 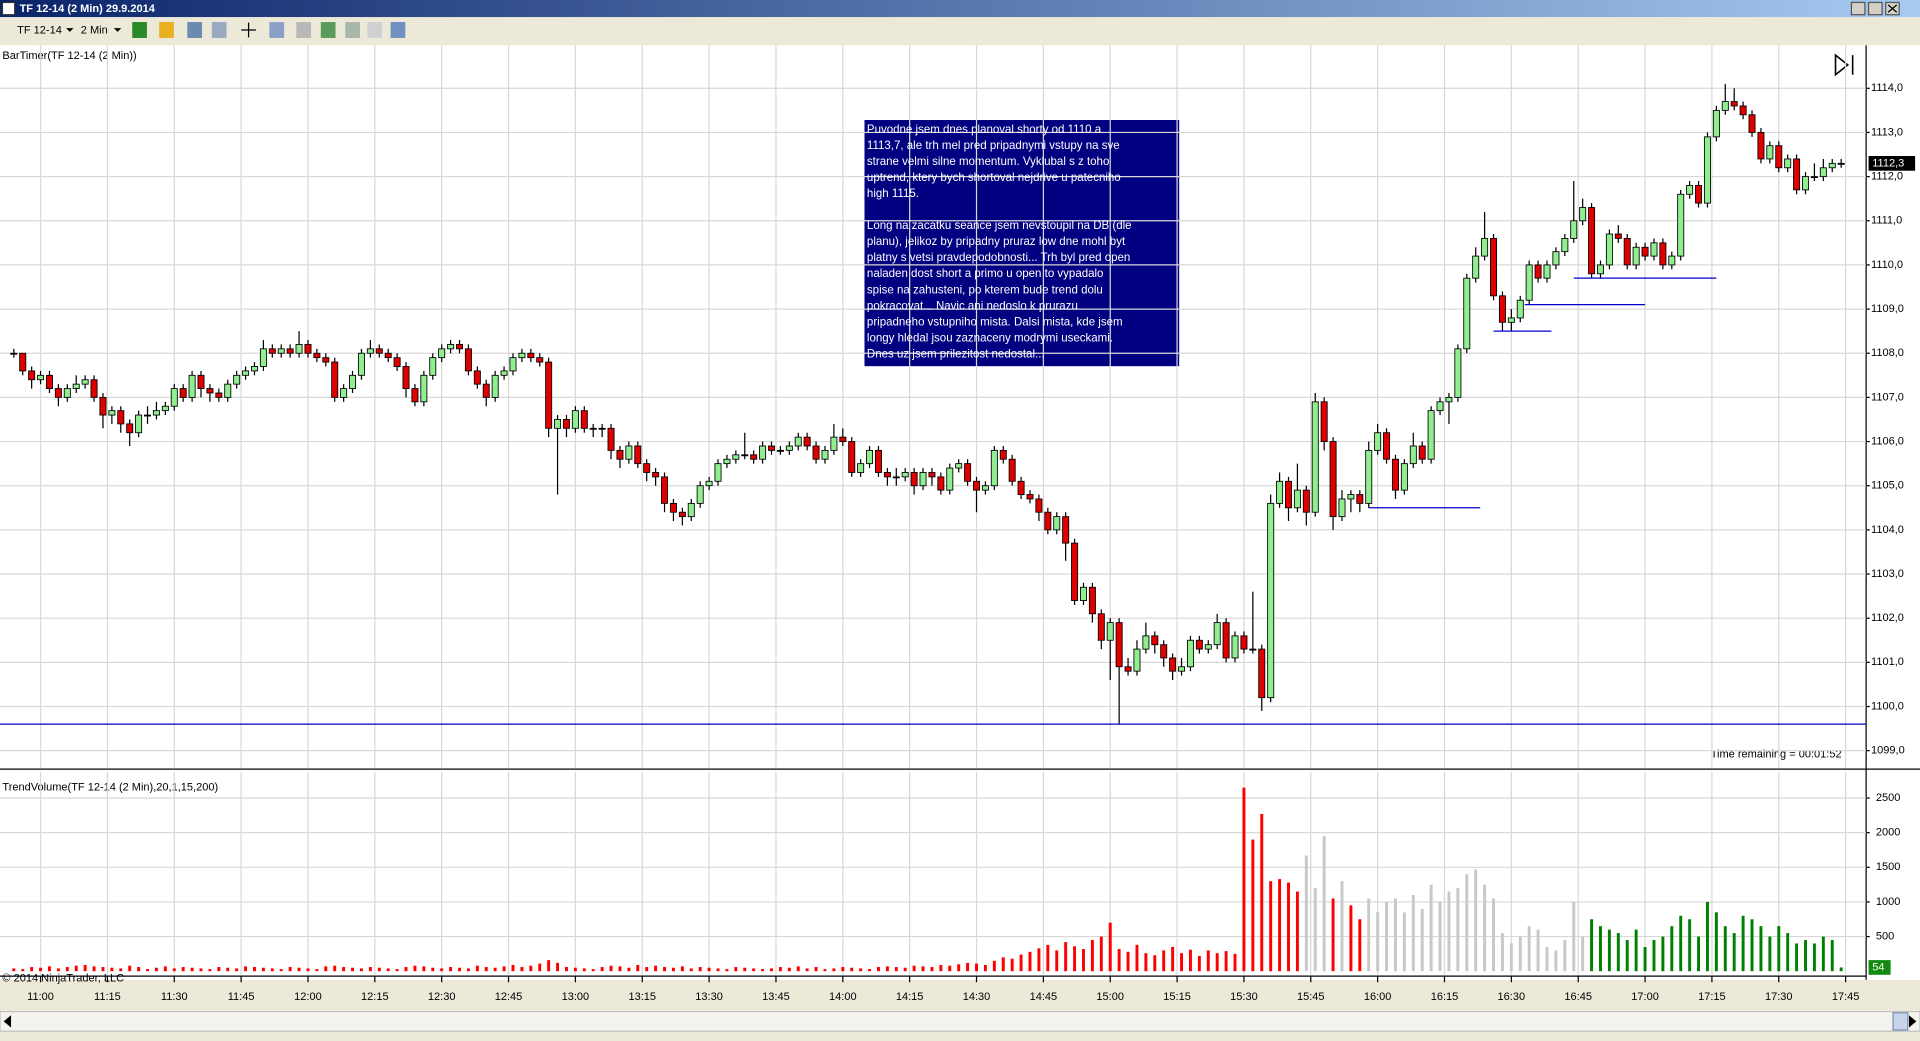 What do you see at coordinates (139, 30) in the screenshot?
I see `chart-style-button` at bounding box center [139, 30].